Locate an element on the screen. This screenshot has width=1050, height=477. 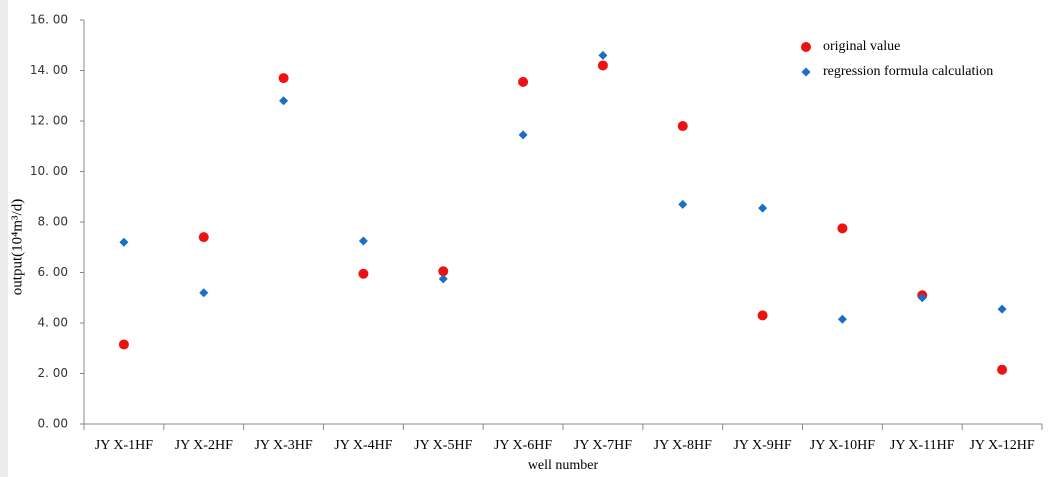
x-tick-label: JY X-1HF is located at coordinates (124, 445).